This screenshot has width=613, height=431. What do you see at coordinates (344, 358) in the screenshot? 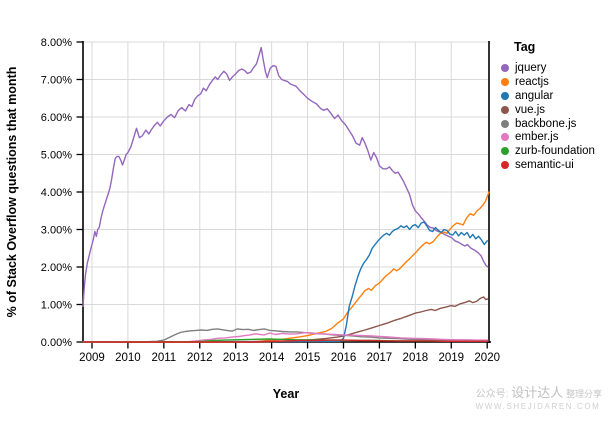
I see `x-tick-label-2016: 2016` at bounding box center [344, 358].